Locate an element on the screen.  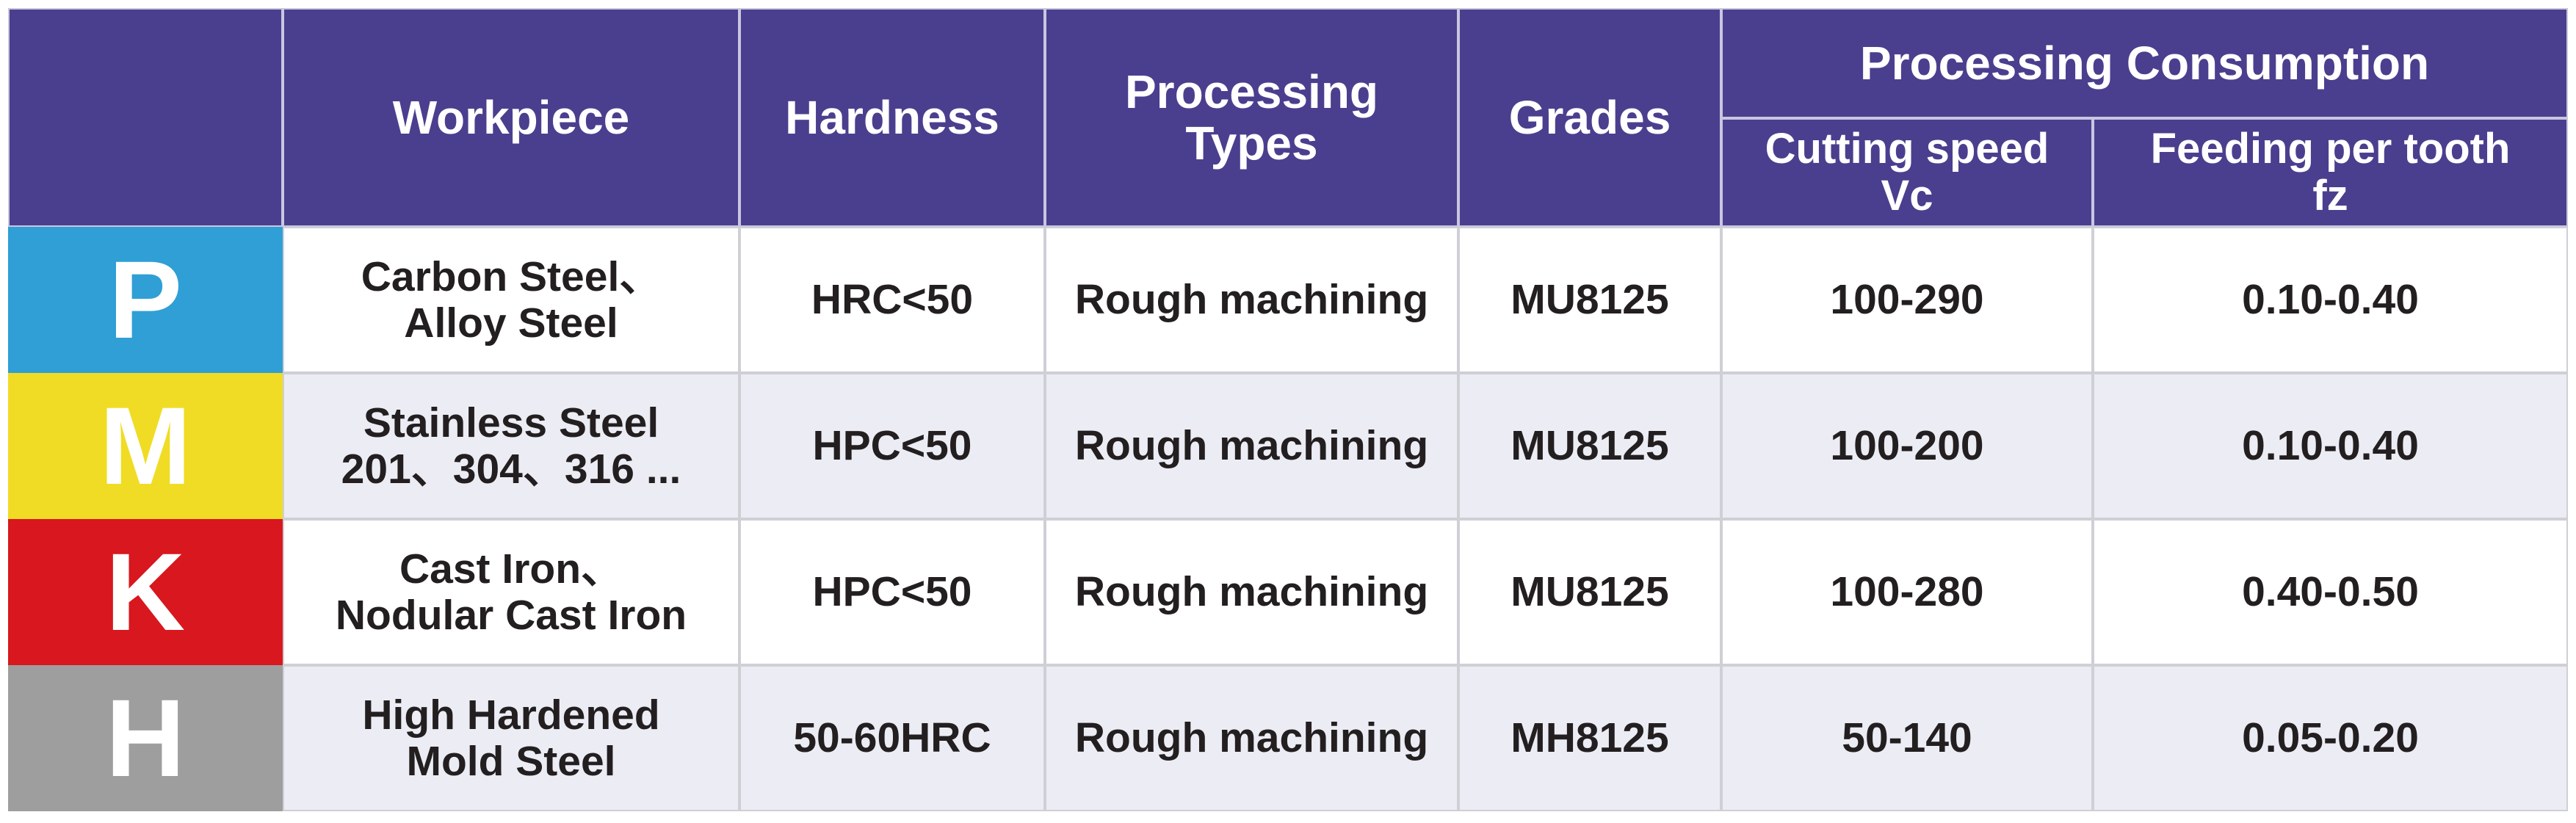
cell-text: Grades is located at coordinates (1589, 117).